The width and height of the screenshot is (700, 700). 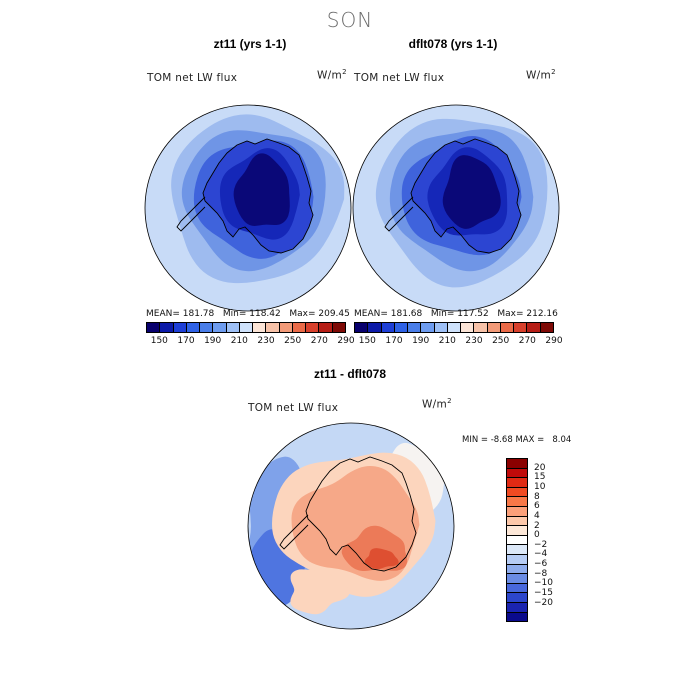 I want to click on season-title: SON, so click(x=350, y=20).